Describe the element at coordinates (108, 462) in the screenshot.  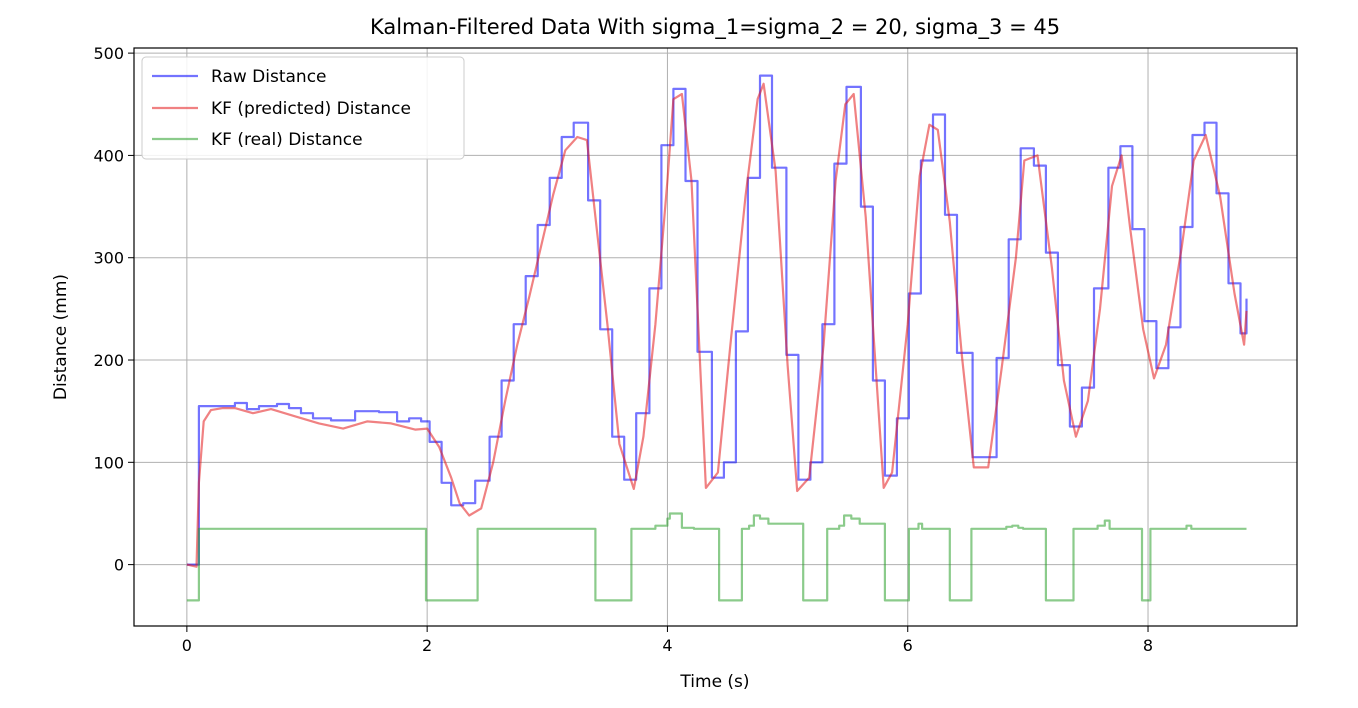
I see `y-tick-label: 100` at that location.